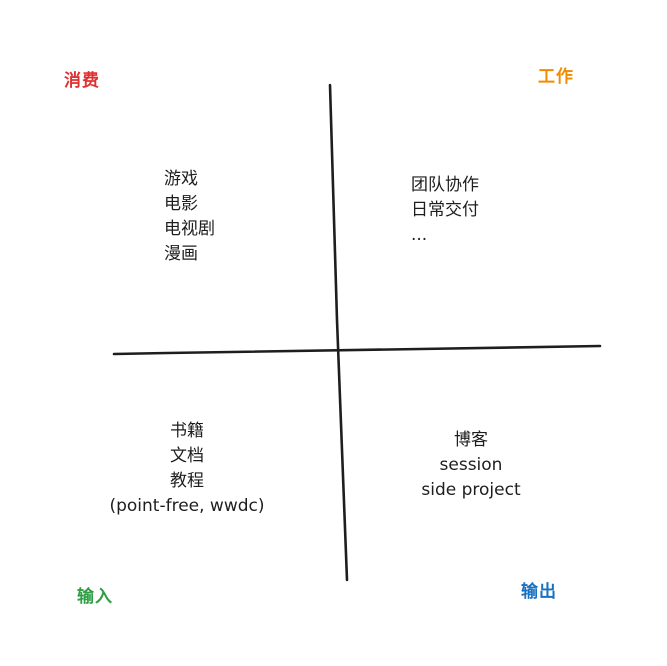 The width and height of the screenshot is (667, 666). Describe the element at coordinates (187, 481) in the screenshot. I see `list-item: 教程` at that location.